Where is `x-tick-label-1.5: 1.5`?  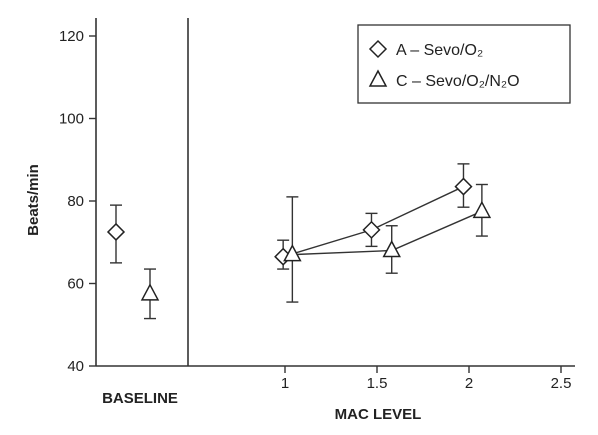 x-tick-label-1.5: 1.5 is located at coordinates (377, 383).